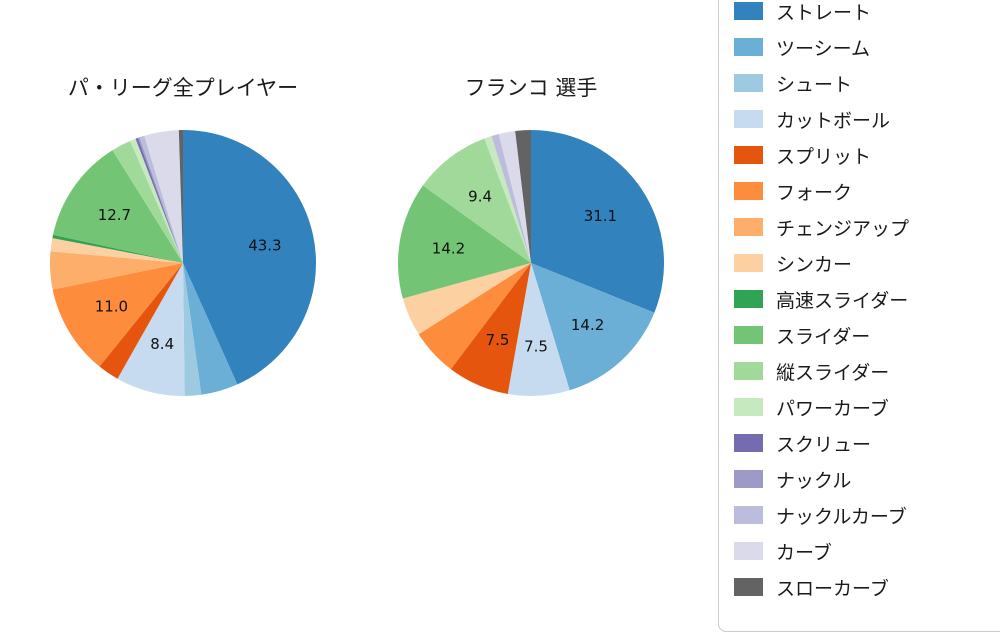  Describe the element at coordinates (748, 551) in the screenshot. I see `legend-swatch-curve` at that location.